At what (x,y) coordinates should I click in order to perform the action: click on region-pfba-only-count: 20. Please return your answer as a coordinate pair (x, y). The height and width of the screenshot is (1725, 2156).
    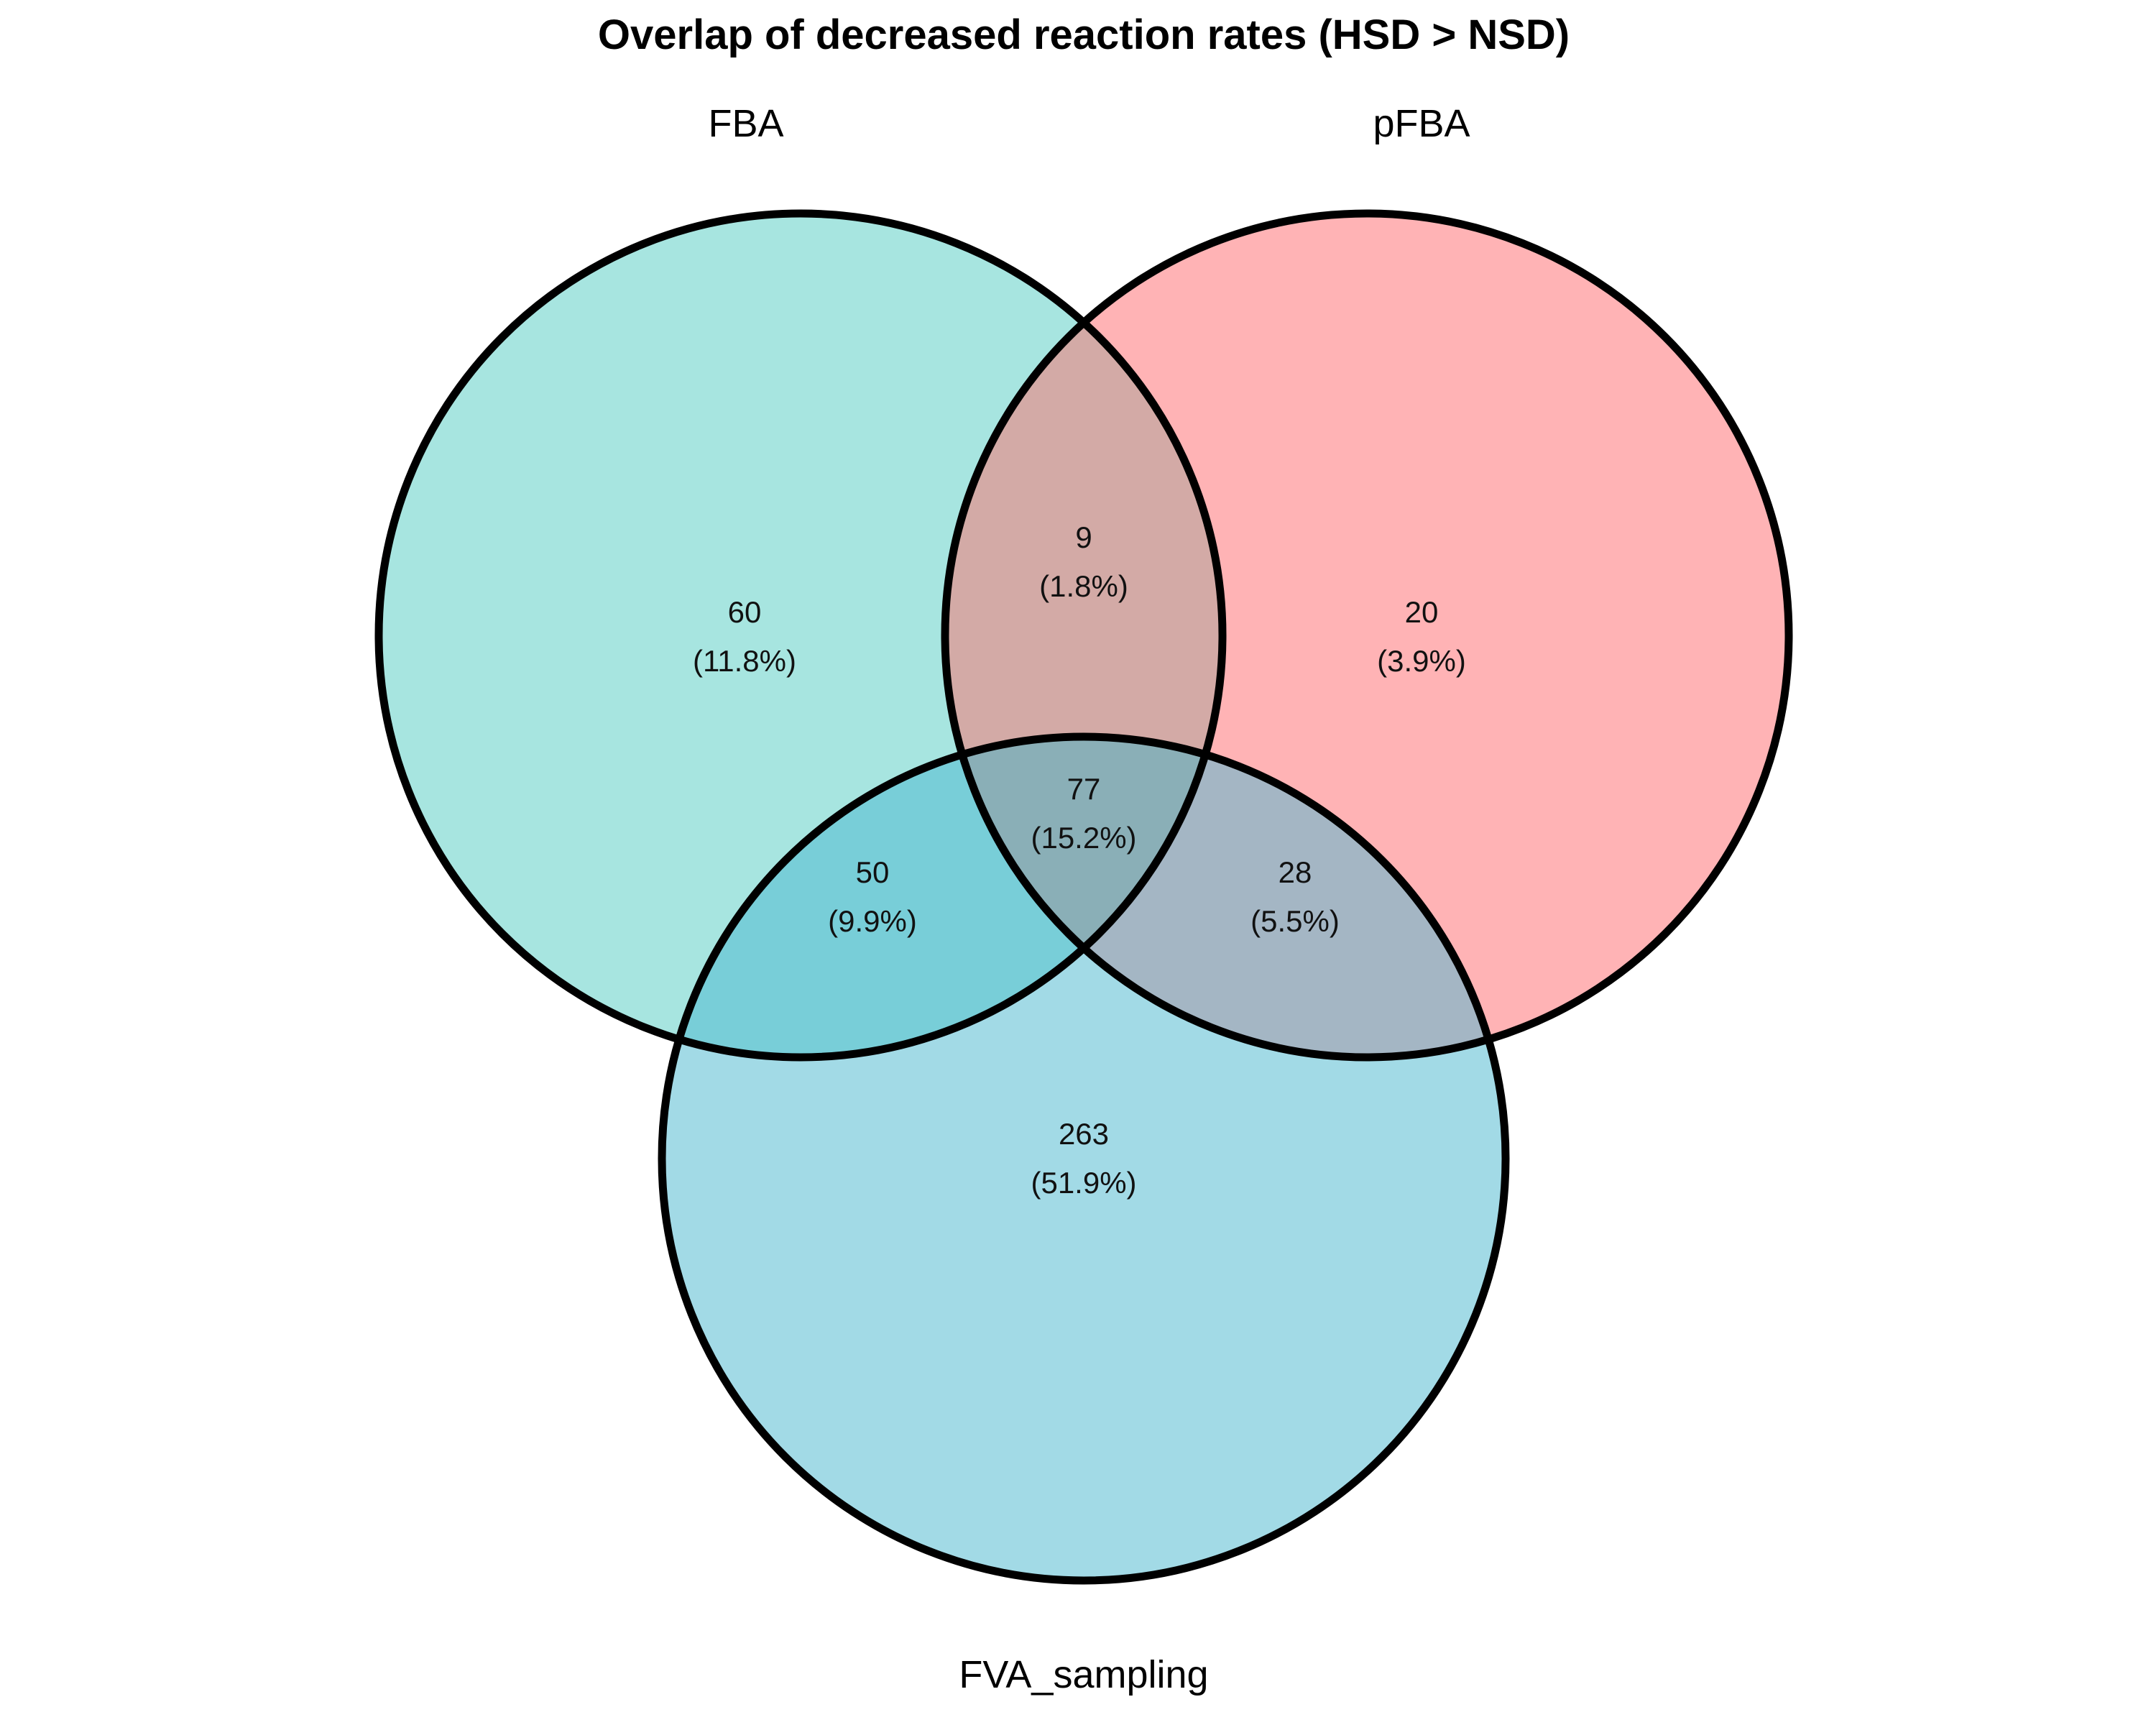
    Looking at the image, I should click on (1422, 612).